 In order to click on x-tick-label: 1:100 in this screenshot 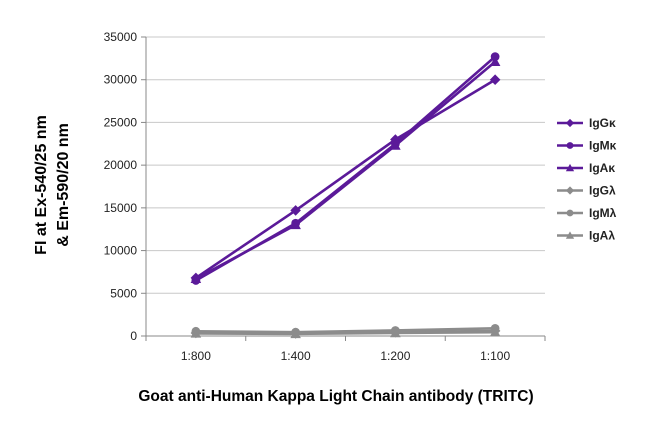, I will do `click(495, 356)`.